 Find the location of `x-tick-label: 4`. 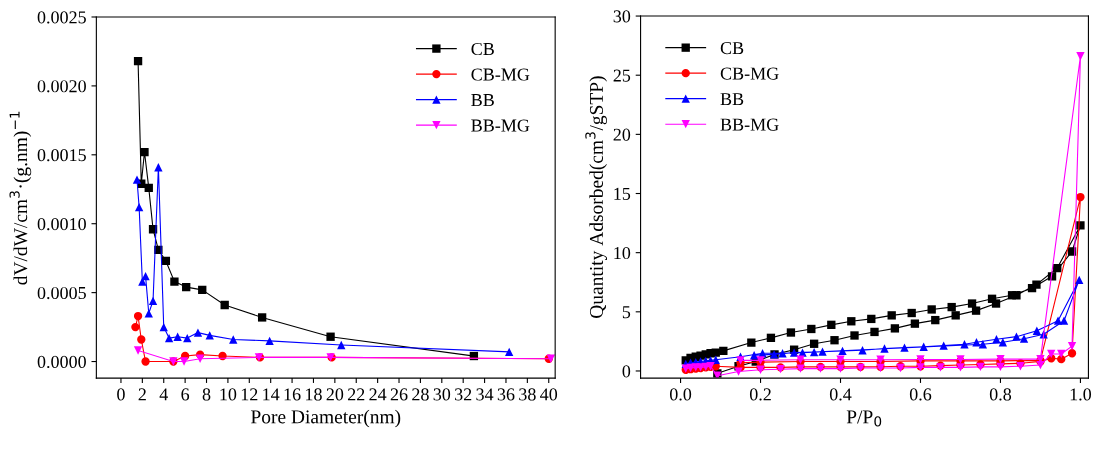

x-tick-label: 4 is located at coordinates (163, 394).